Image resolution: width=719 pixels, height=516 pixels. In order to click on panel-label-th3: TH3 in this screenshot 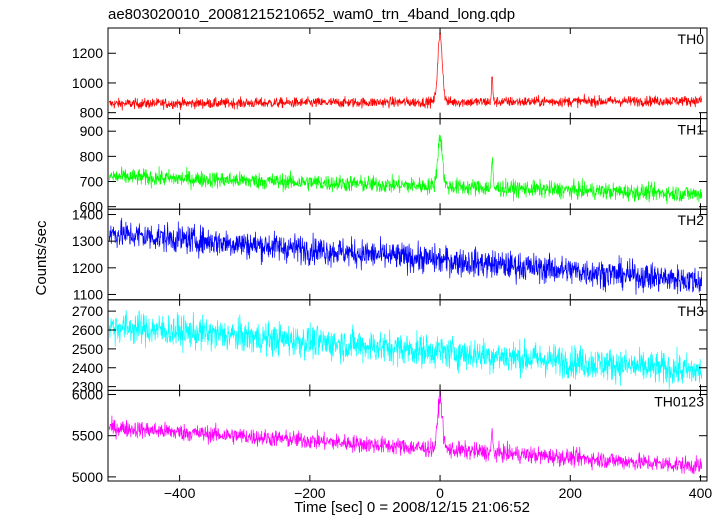, I will do `click(691, 311)`.